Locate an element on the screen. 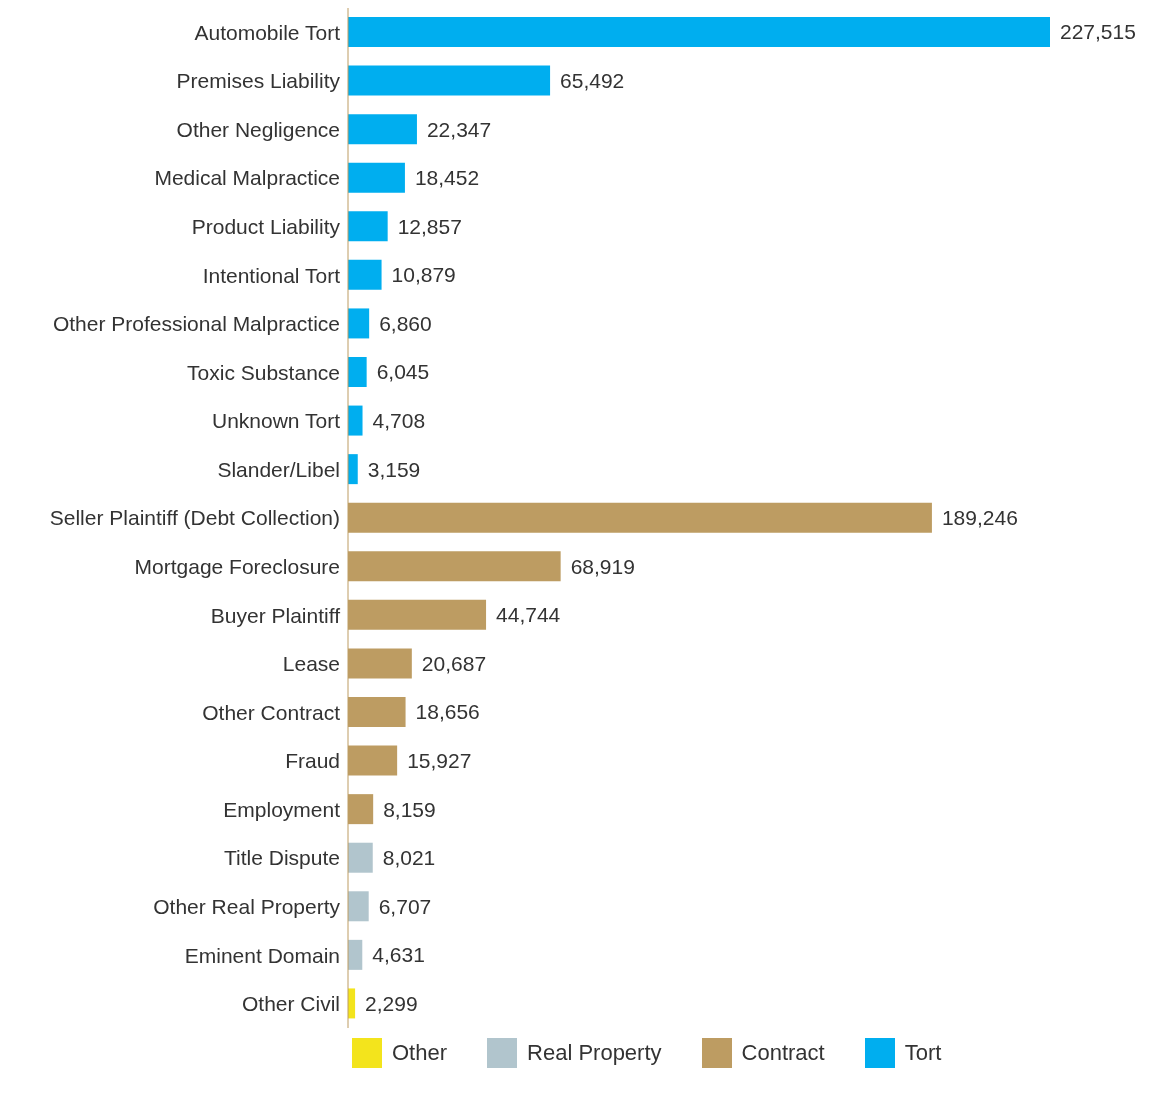  y-tick-label: Employment is located at coordinates (282, 809).